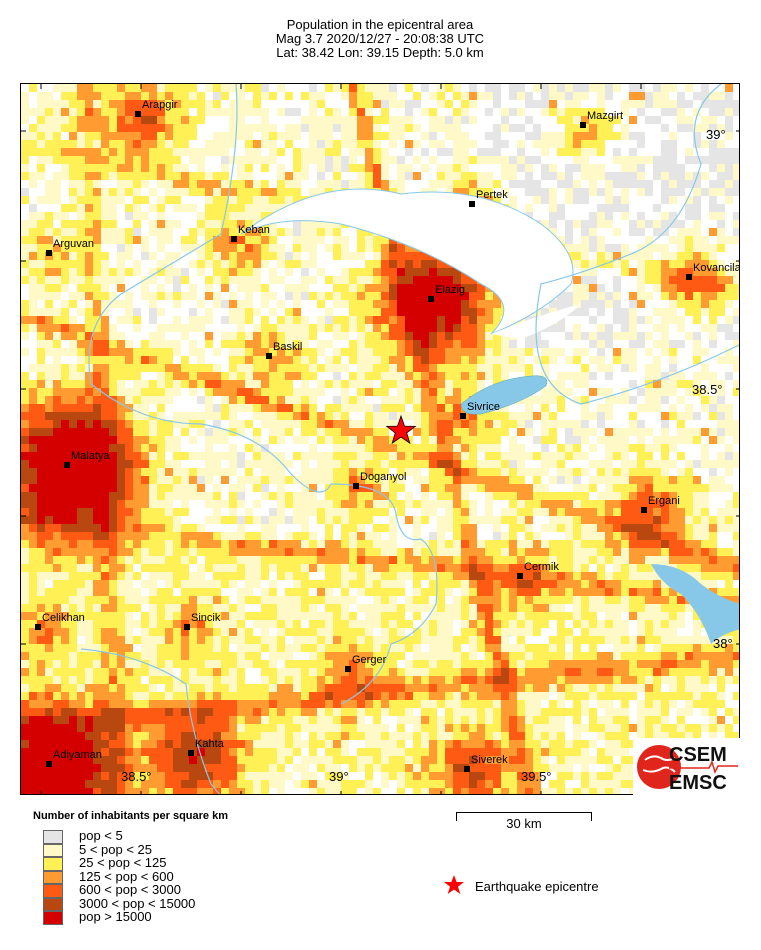 The height and width of the screenshot is (950, 761). I want to click on city-label: Ergani, so click(664, 501).